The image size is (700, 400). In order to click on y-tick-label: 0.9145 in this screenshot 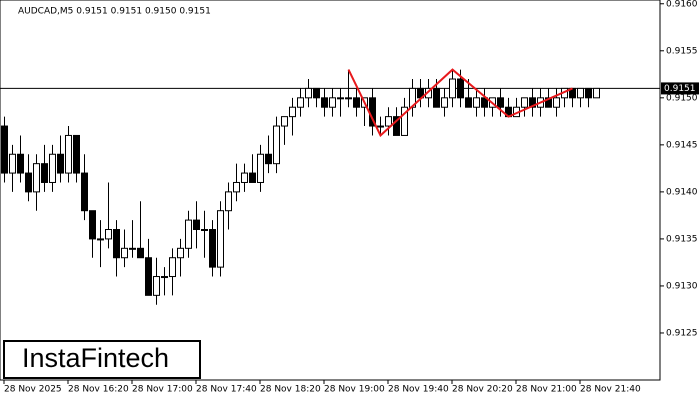, I will do `click(682, 145)`.